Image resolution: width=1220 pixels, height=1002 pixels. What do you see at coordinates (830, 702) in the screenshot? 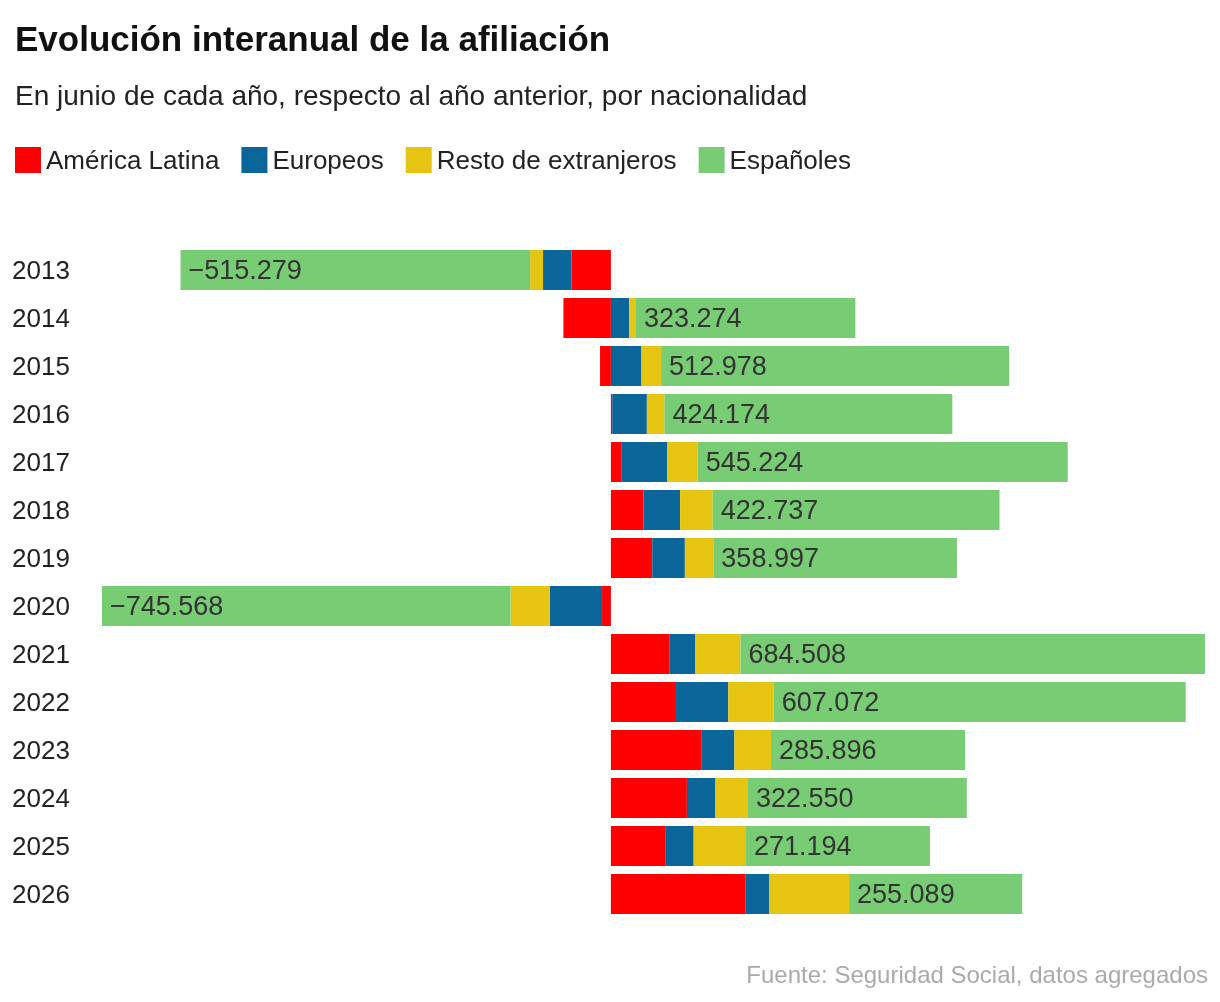
I see `data-label: 607.072` at bounding box center [830, 702].